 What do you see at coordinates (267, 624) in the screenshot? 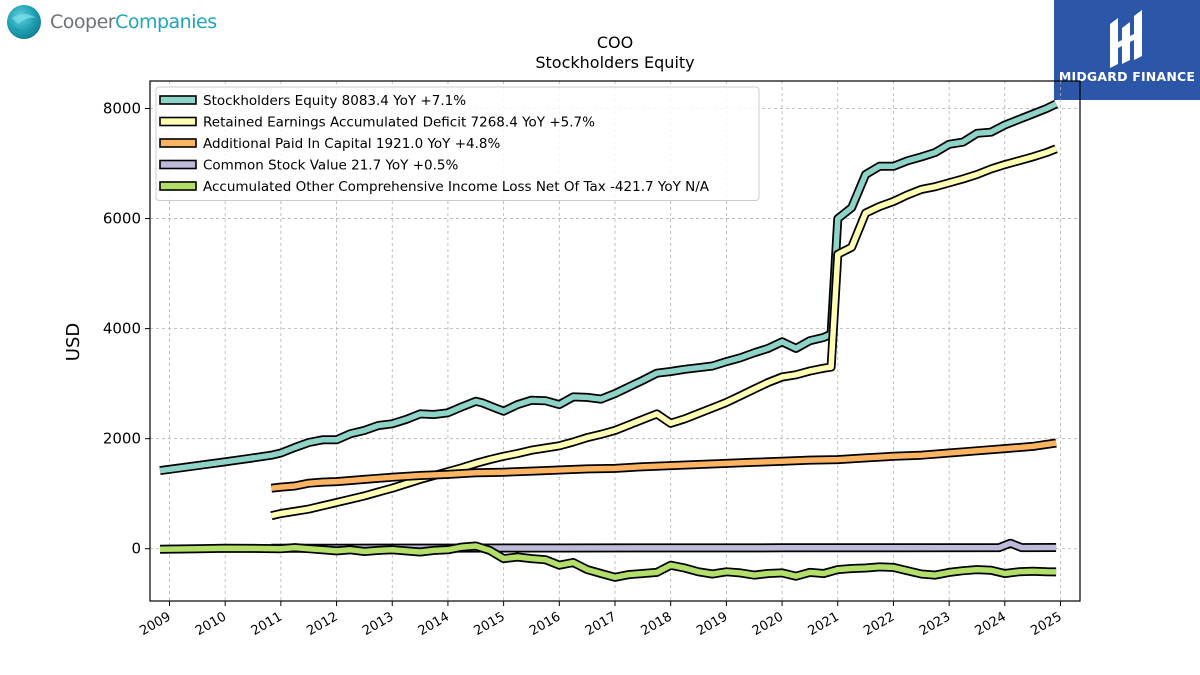
I see `x-tick-label: 2011` at bounding box center [267, 624].